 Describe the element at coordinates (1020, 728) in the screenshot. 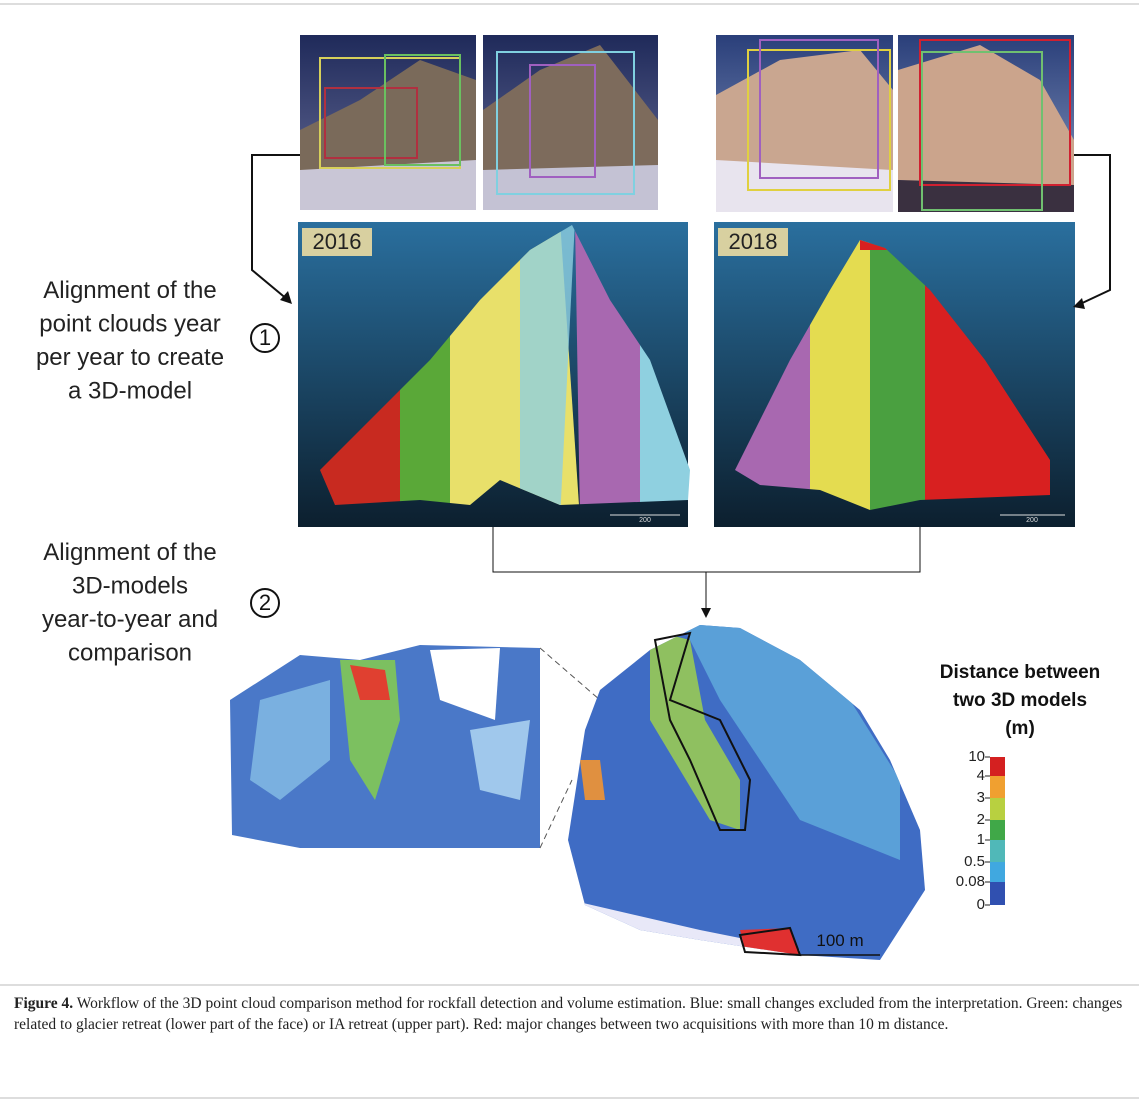

I see `legend-title: (m)` at that location.